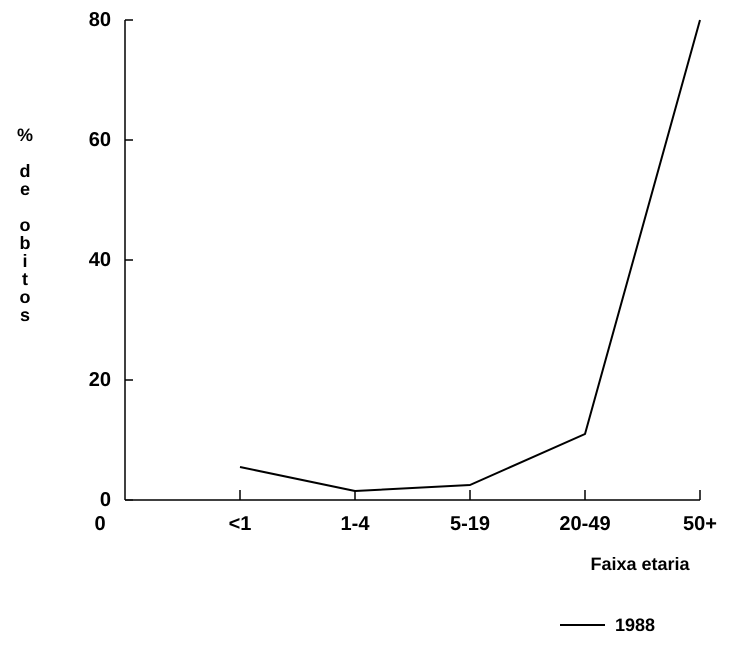 The height and width of the screenshot is (651, 733). Describe the element at coordinates (99, 140) in the screenshot. I see `y-tick-label: 60` at that location.